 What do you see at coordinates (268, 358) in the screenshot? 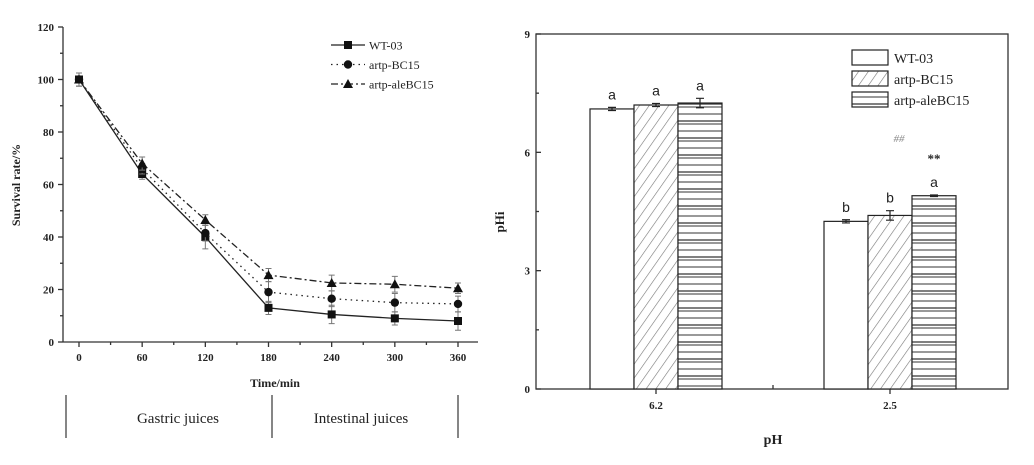
I see `x-tick-label: 180` at bounding box center [268, 358].